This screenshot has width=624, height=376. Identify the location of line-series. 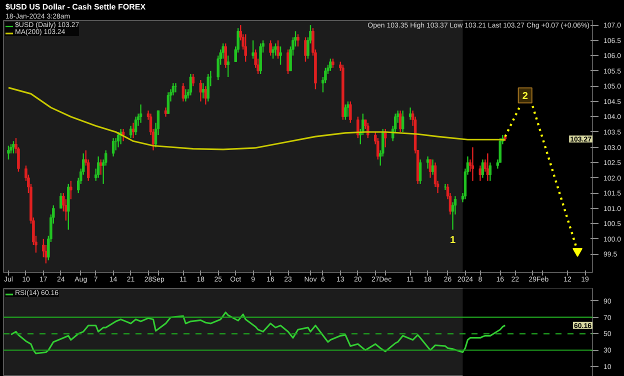
(258, 333).